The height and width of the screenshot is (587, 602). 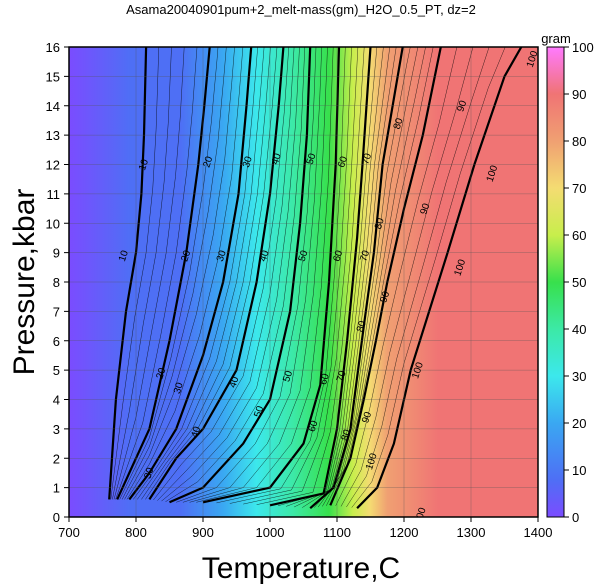 What do you see at coordinates (305, 528) in the screenshot?
I see `x-axis-ticks: 700 800 900 1000 1100 1200 1300 1400` at bounding box center [305, 528].